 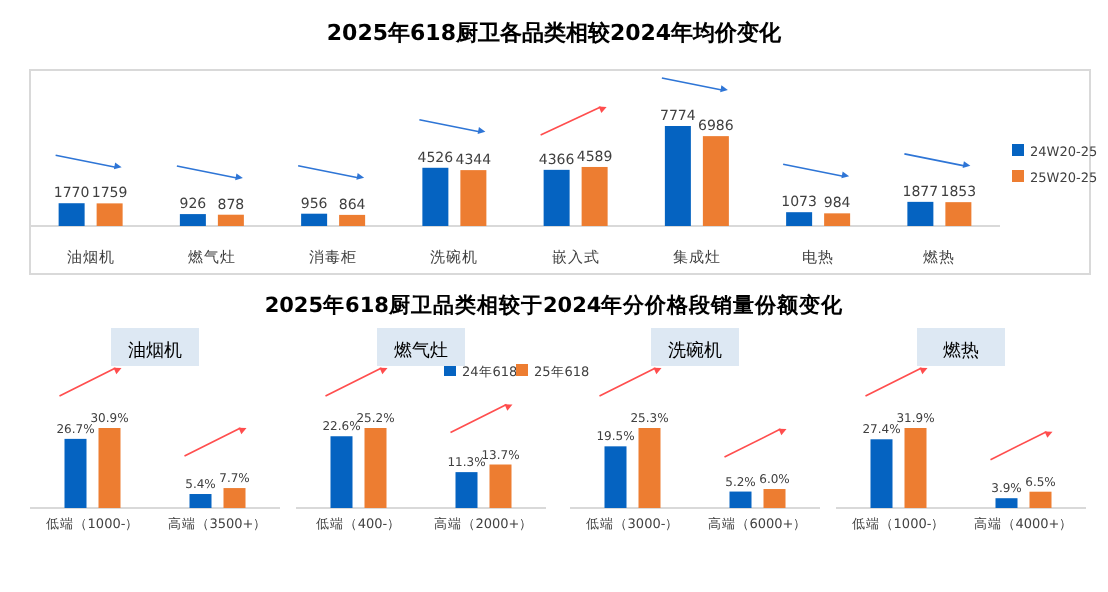 I want to click on text: 2025年618厨卫品类相较于2024年分价格段销量份额变化, so click(x=555, y=305).